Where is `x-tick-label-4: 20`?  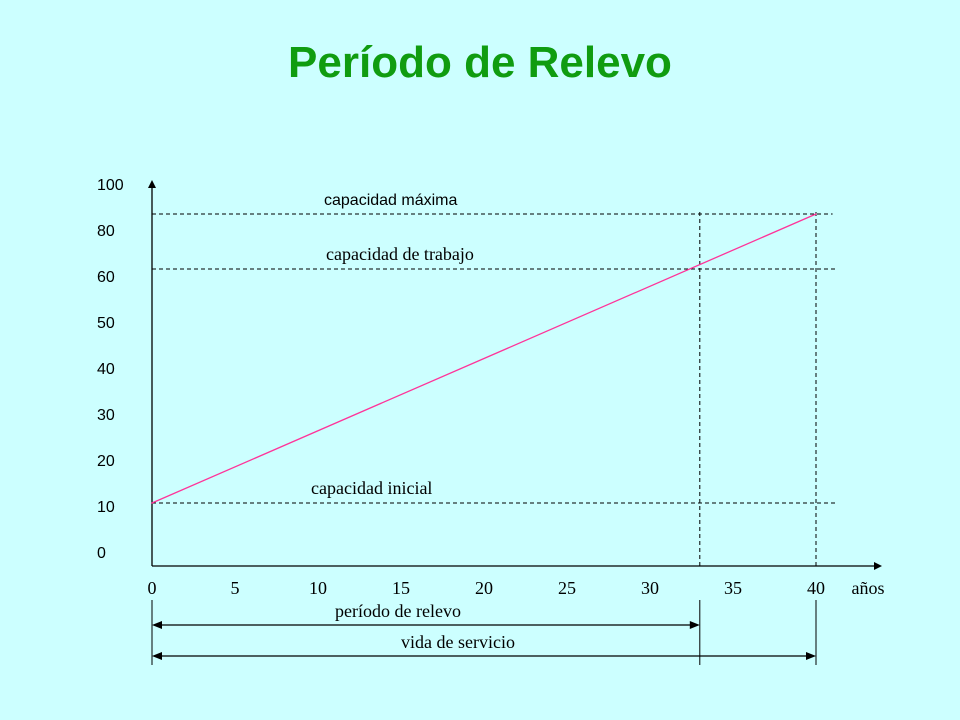
x-tick-label-4: 20 is located at coordinates (484, 588).